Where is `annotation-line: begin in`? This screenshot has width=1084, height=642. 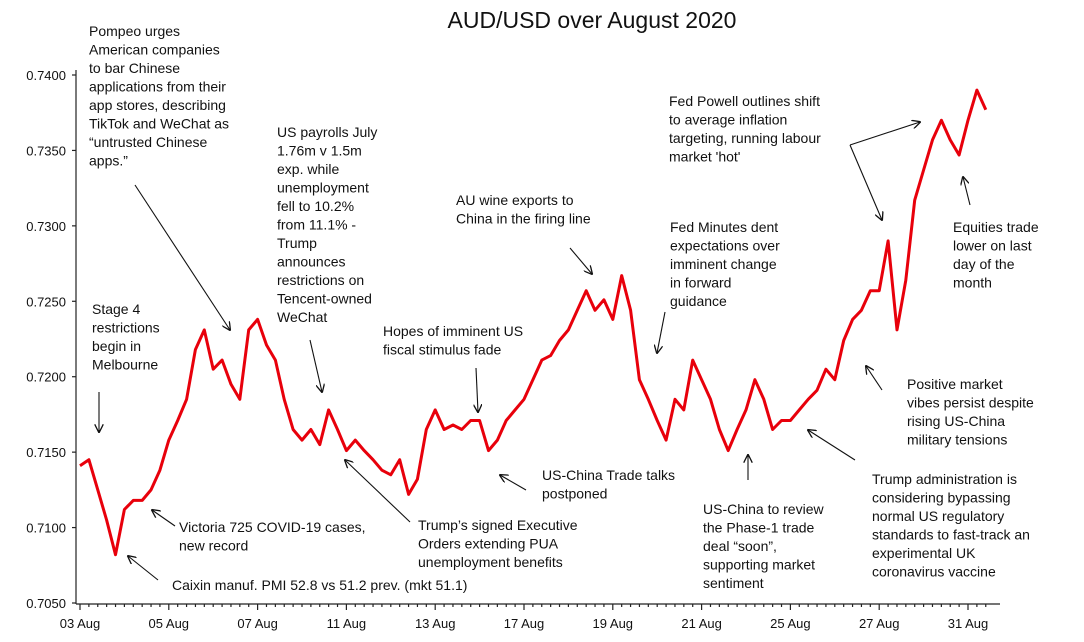 annotation-line: begin in is located at coordinates (116, 346).